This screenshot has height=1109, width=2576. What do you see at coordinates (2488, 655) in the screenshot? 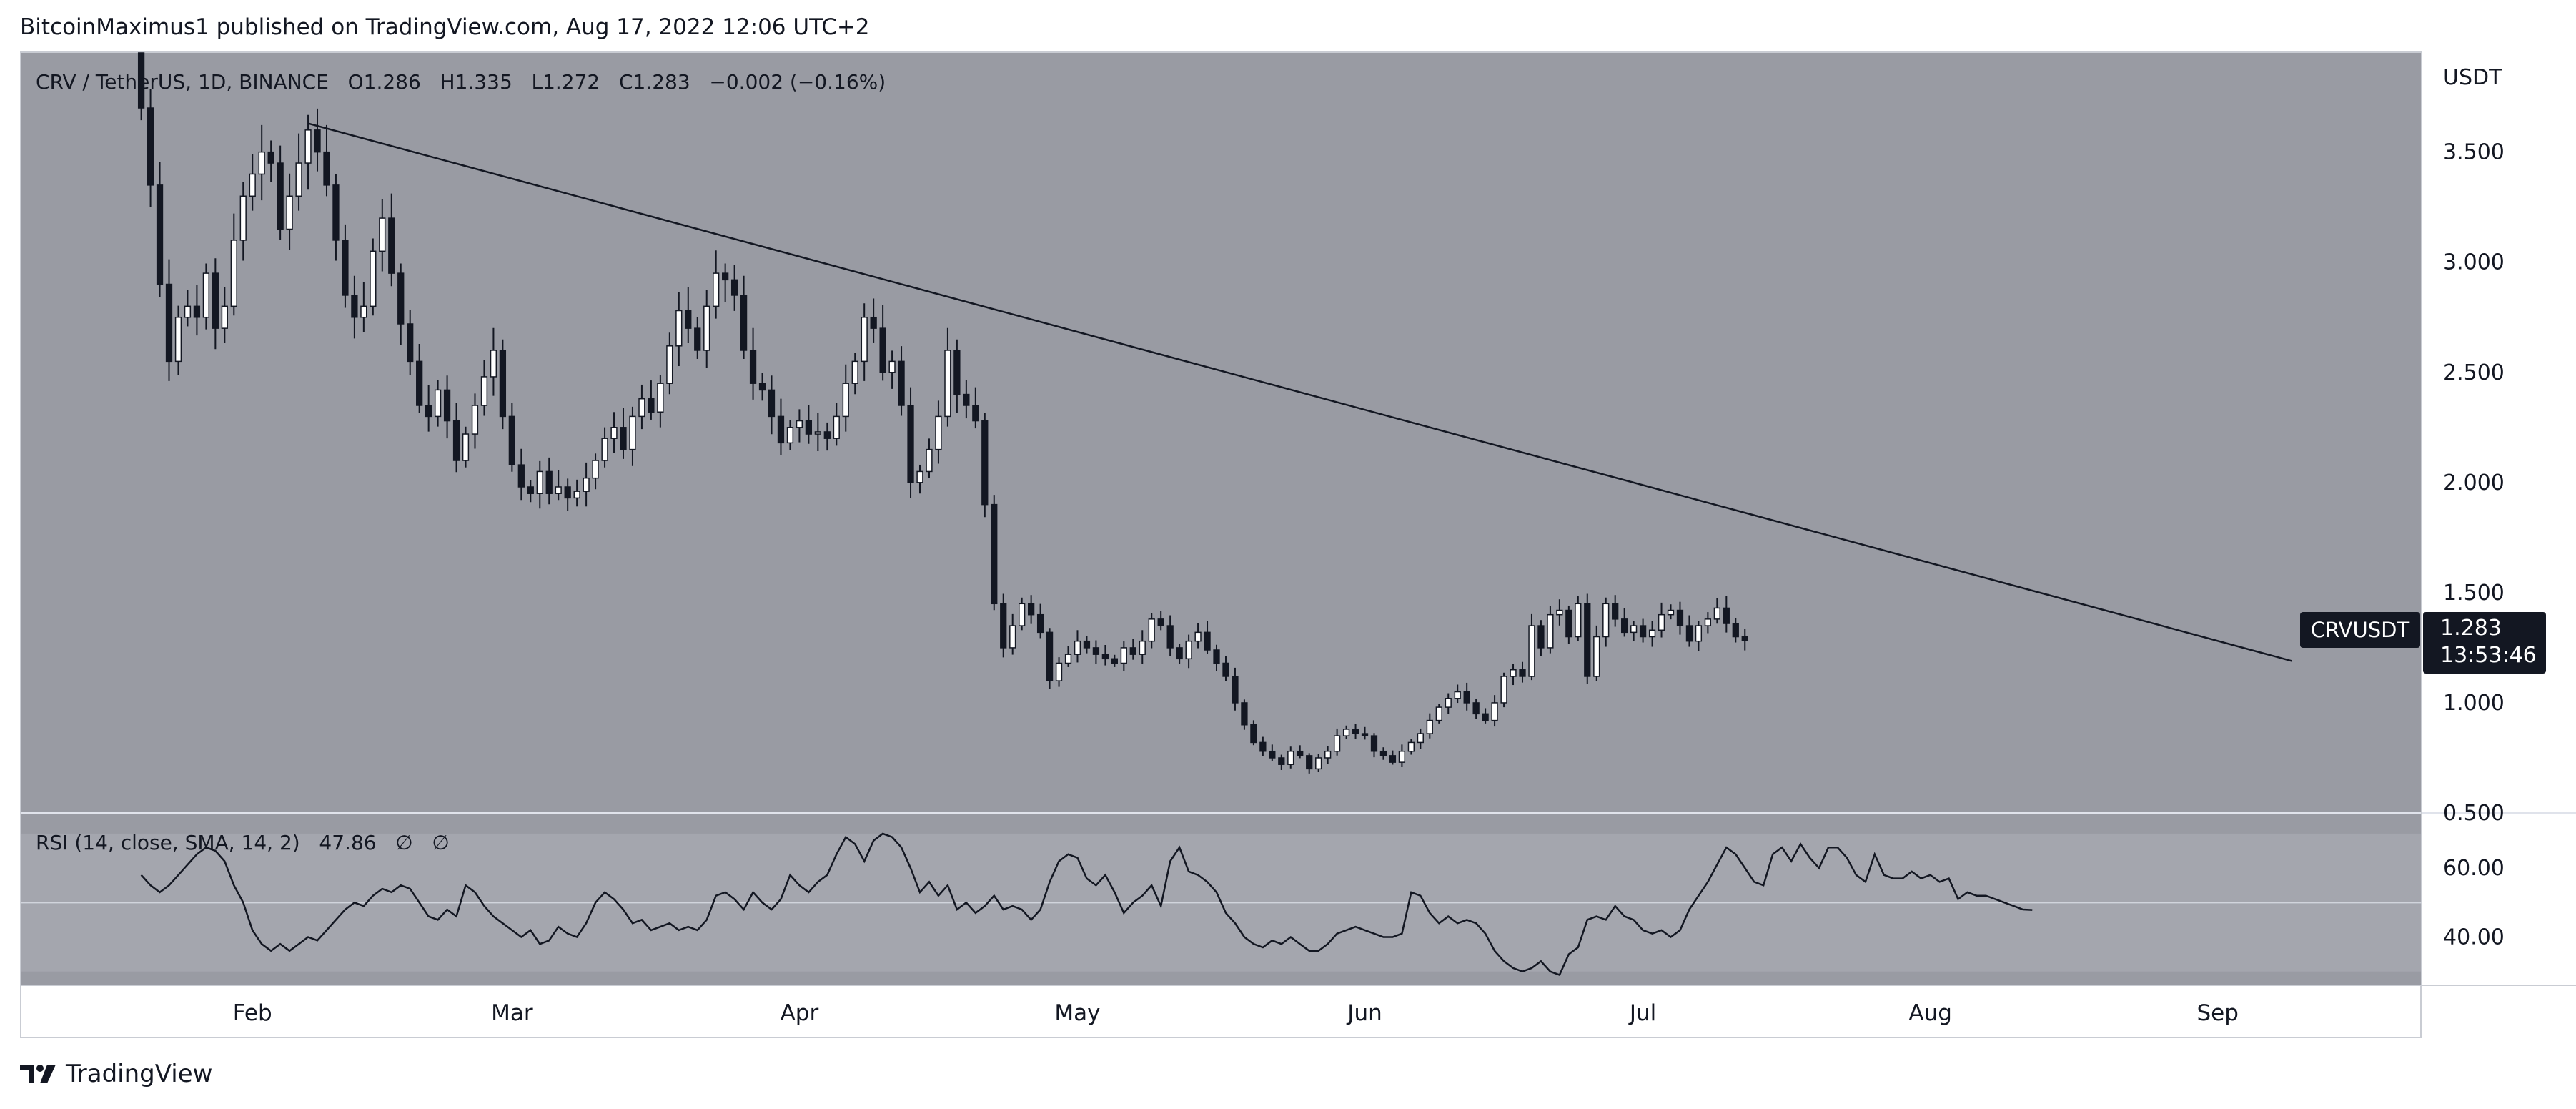
I see `price-tag-countdown: 13:53:46` at bounding box center [2488, 655].